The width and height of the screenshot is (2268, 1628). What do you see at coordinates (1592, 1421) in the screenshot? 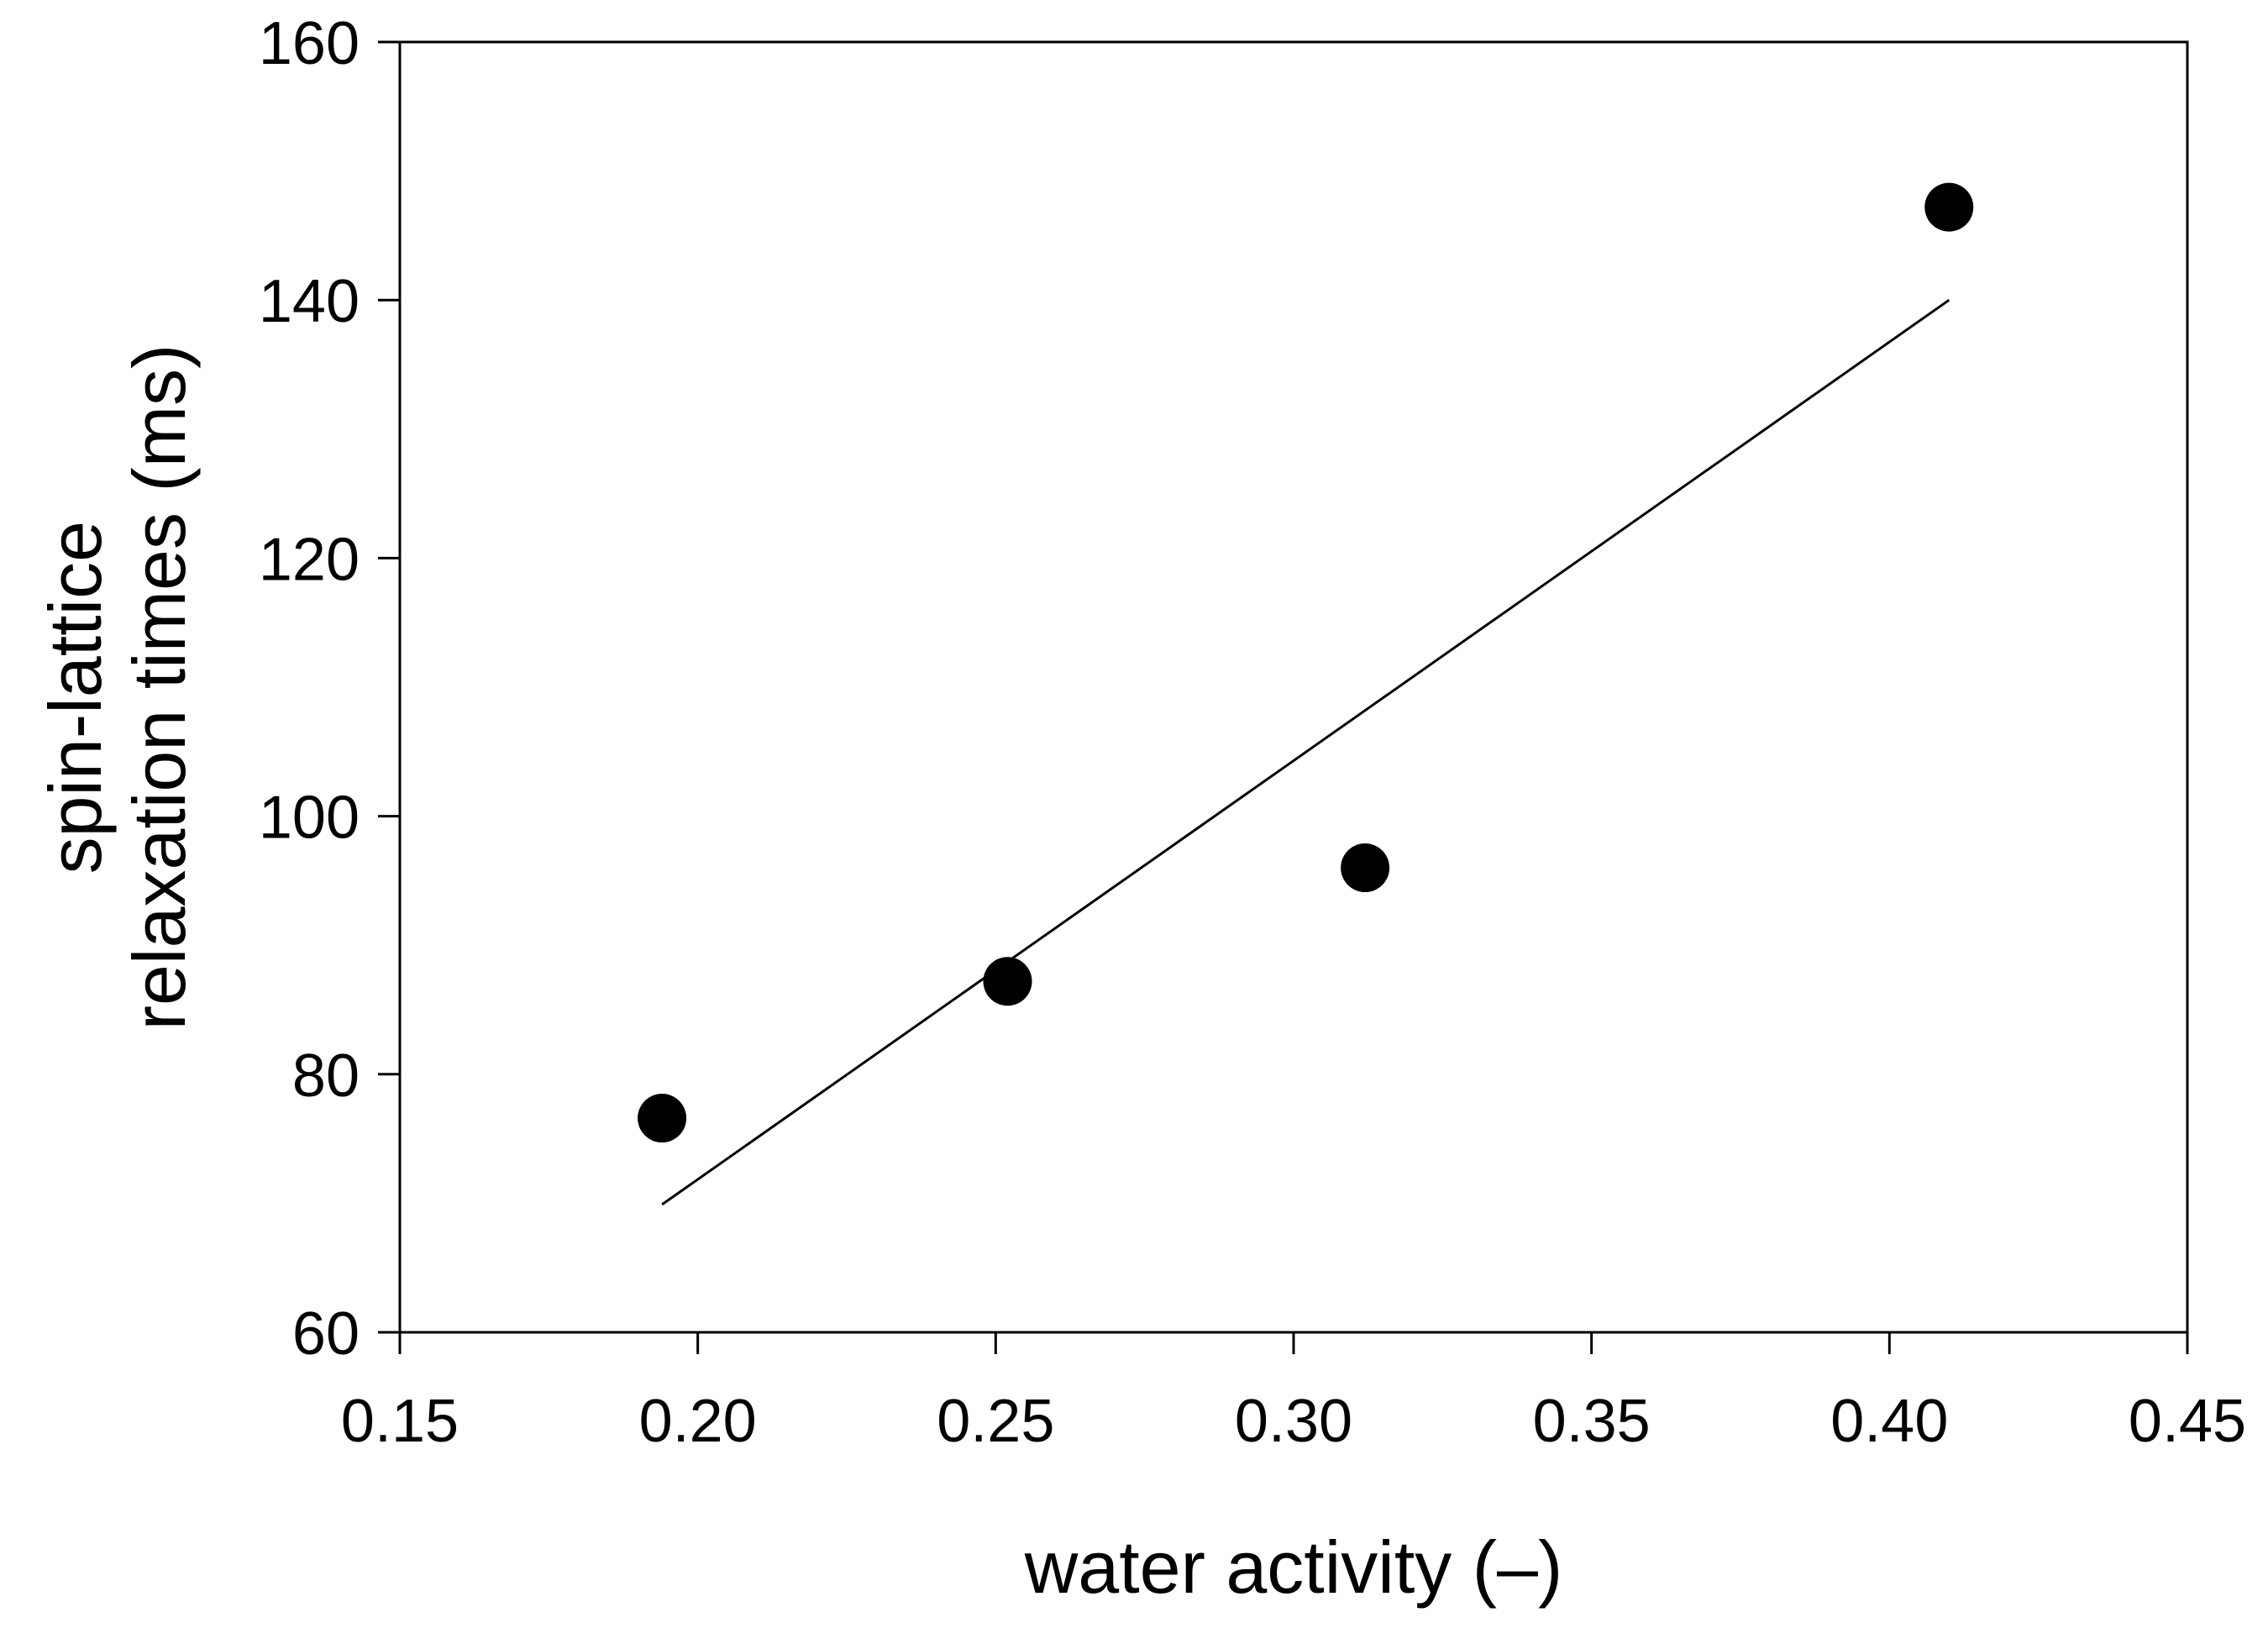
I see `x-tick-label: 0.35` at bounding box center [1592, 1421].